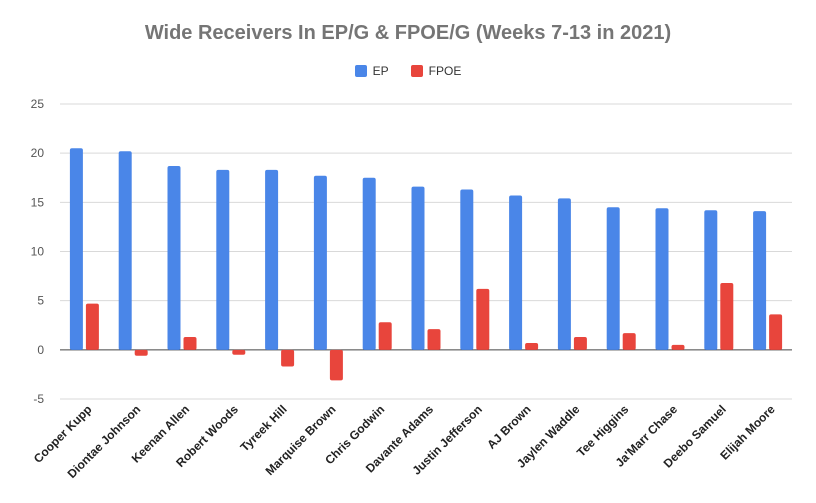  Describe the element at coordinates (380, 71) in the screenshot. I see `legend-label-ep: EP` at that location.